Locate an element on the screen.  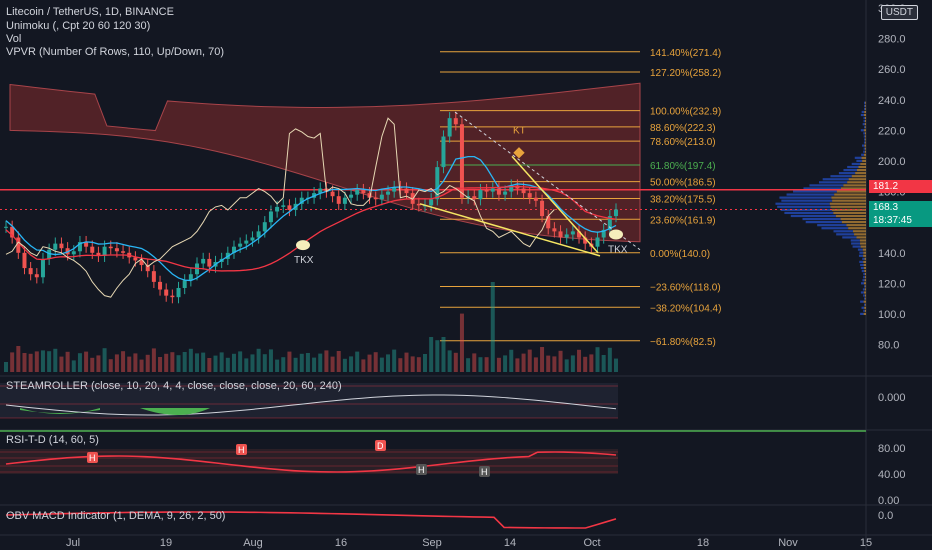
fib-label: 78.60%(213.0) is located at coordinates (683, 142).